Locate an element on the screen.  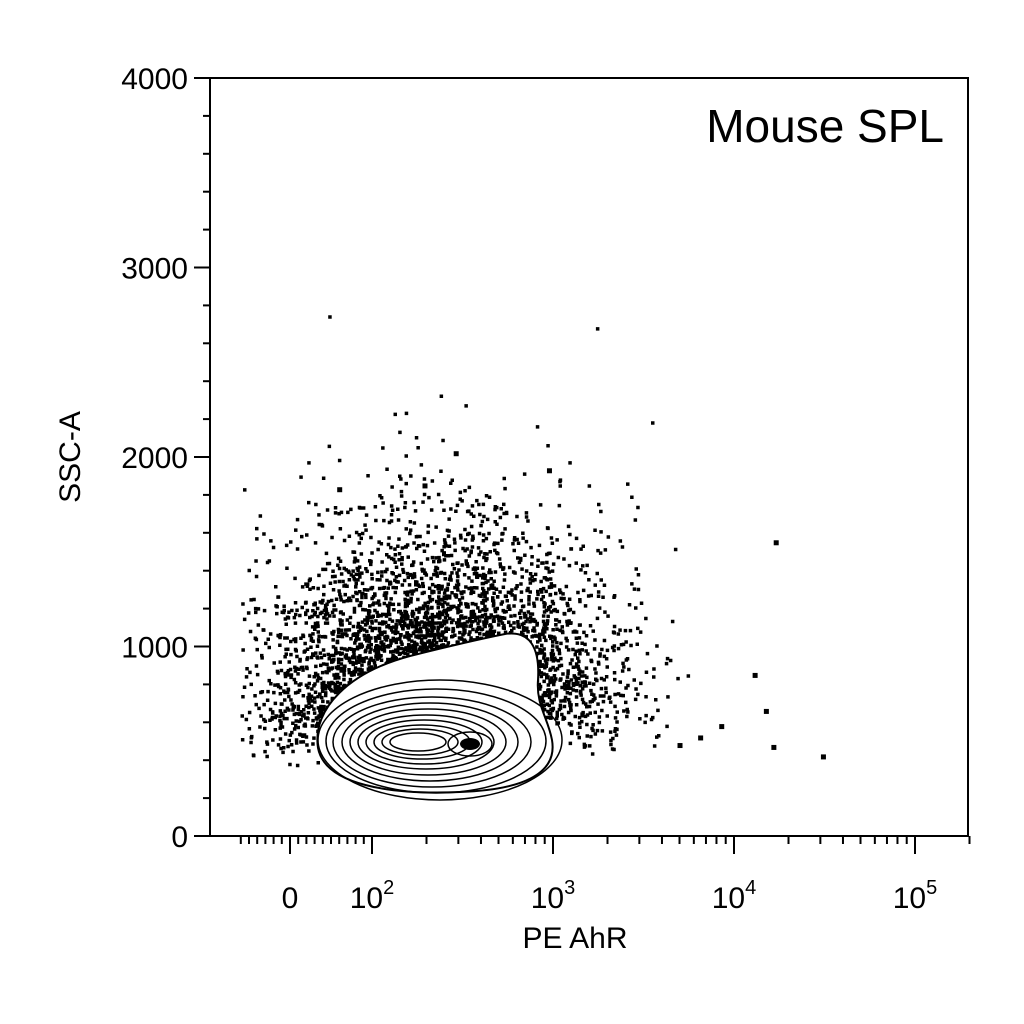
x-tick-exponent: 3 is located at coordinates (569, 888).